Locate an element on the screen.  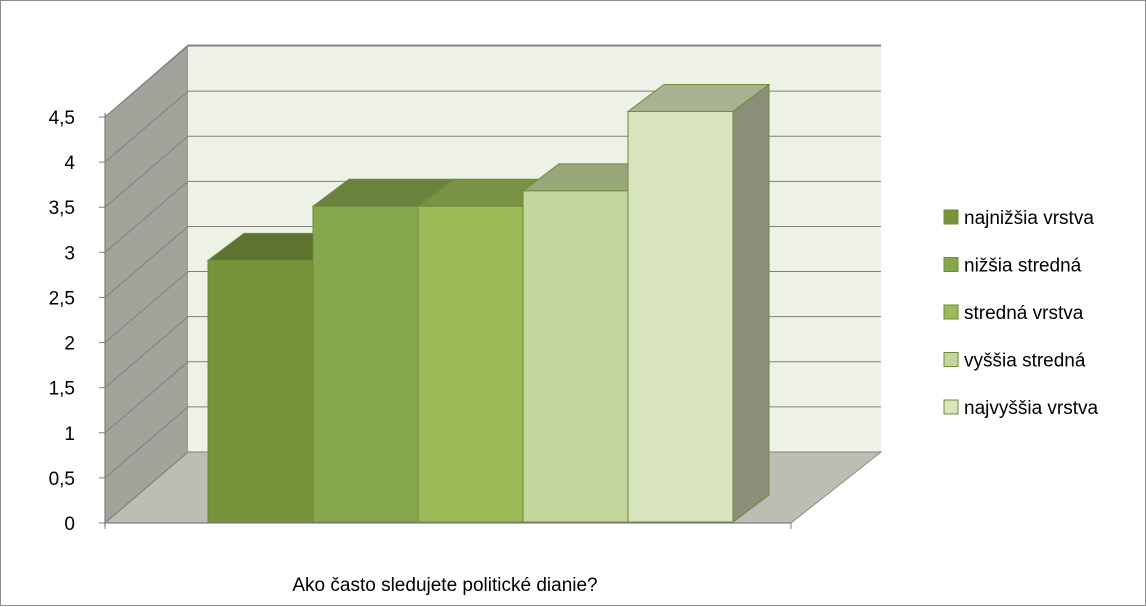
x-axis-label: Ako často sledujete politické dianie? is located at coordinates (444, 585).